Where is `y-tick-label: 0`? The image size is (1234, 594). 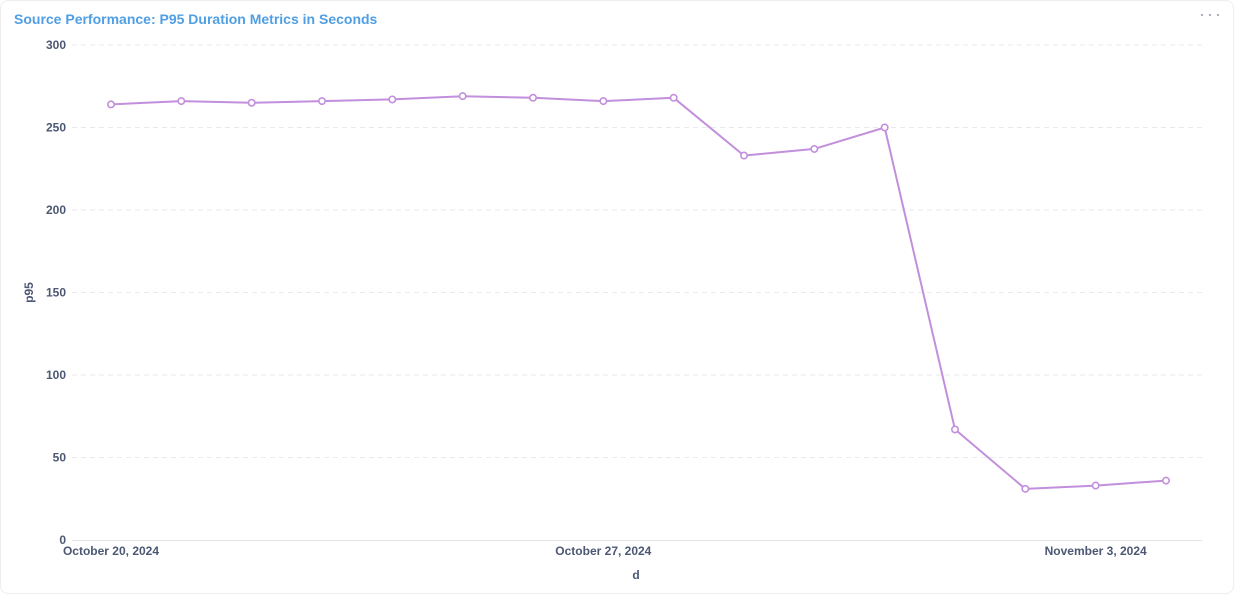
y-tick-label: 0 is located at coordinates (62, 540).